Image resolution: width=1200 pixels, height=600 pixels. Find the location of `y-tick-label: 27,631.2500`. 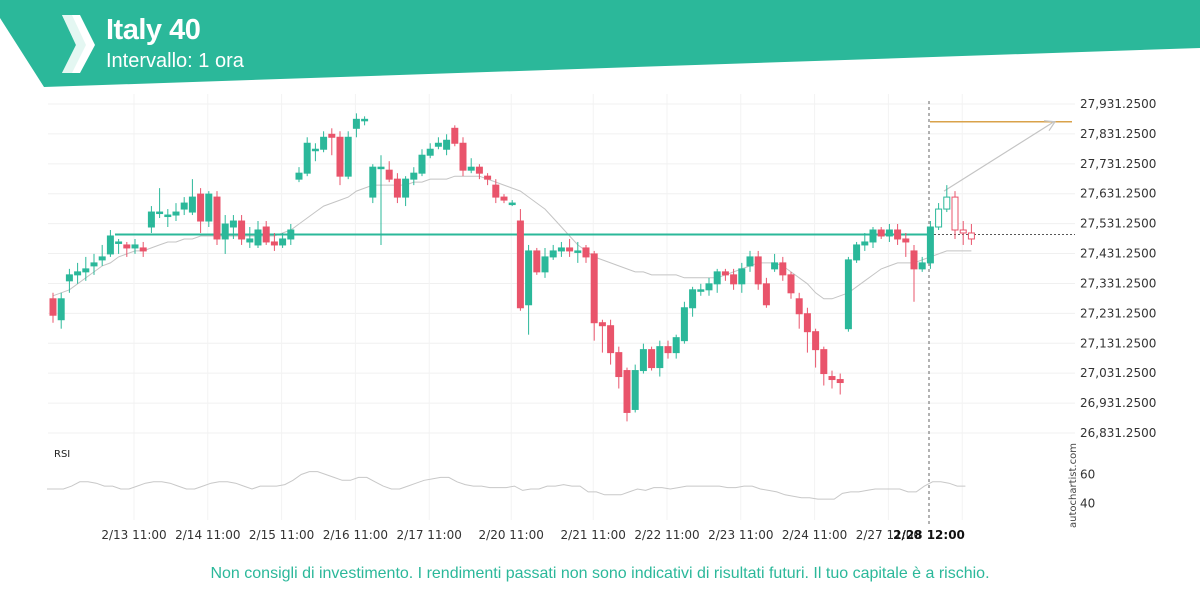

y-tick-label: 27,631.2500 is located at coordinates (1118, 194).